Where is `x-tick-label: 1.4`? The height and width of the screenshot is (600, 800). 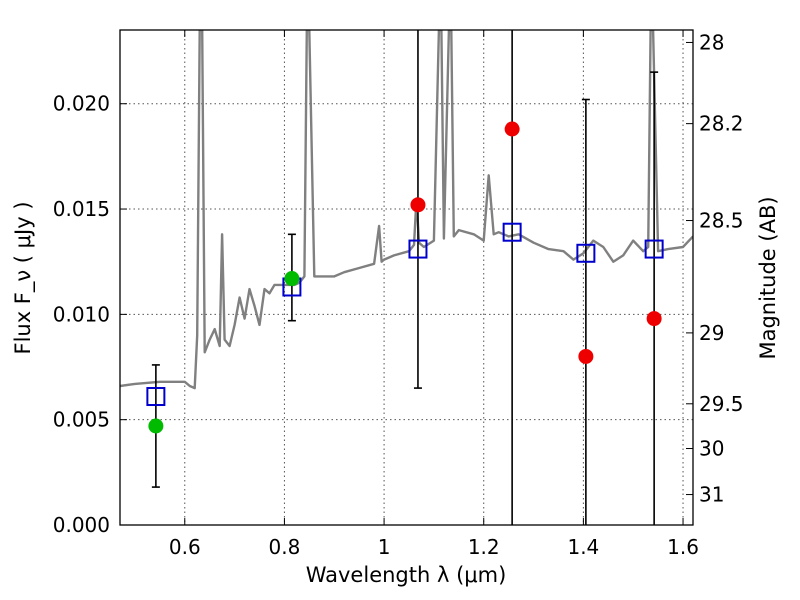
x-tick-label: 1.4 is located at coordinates (583, 547).